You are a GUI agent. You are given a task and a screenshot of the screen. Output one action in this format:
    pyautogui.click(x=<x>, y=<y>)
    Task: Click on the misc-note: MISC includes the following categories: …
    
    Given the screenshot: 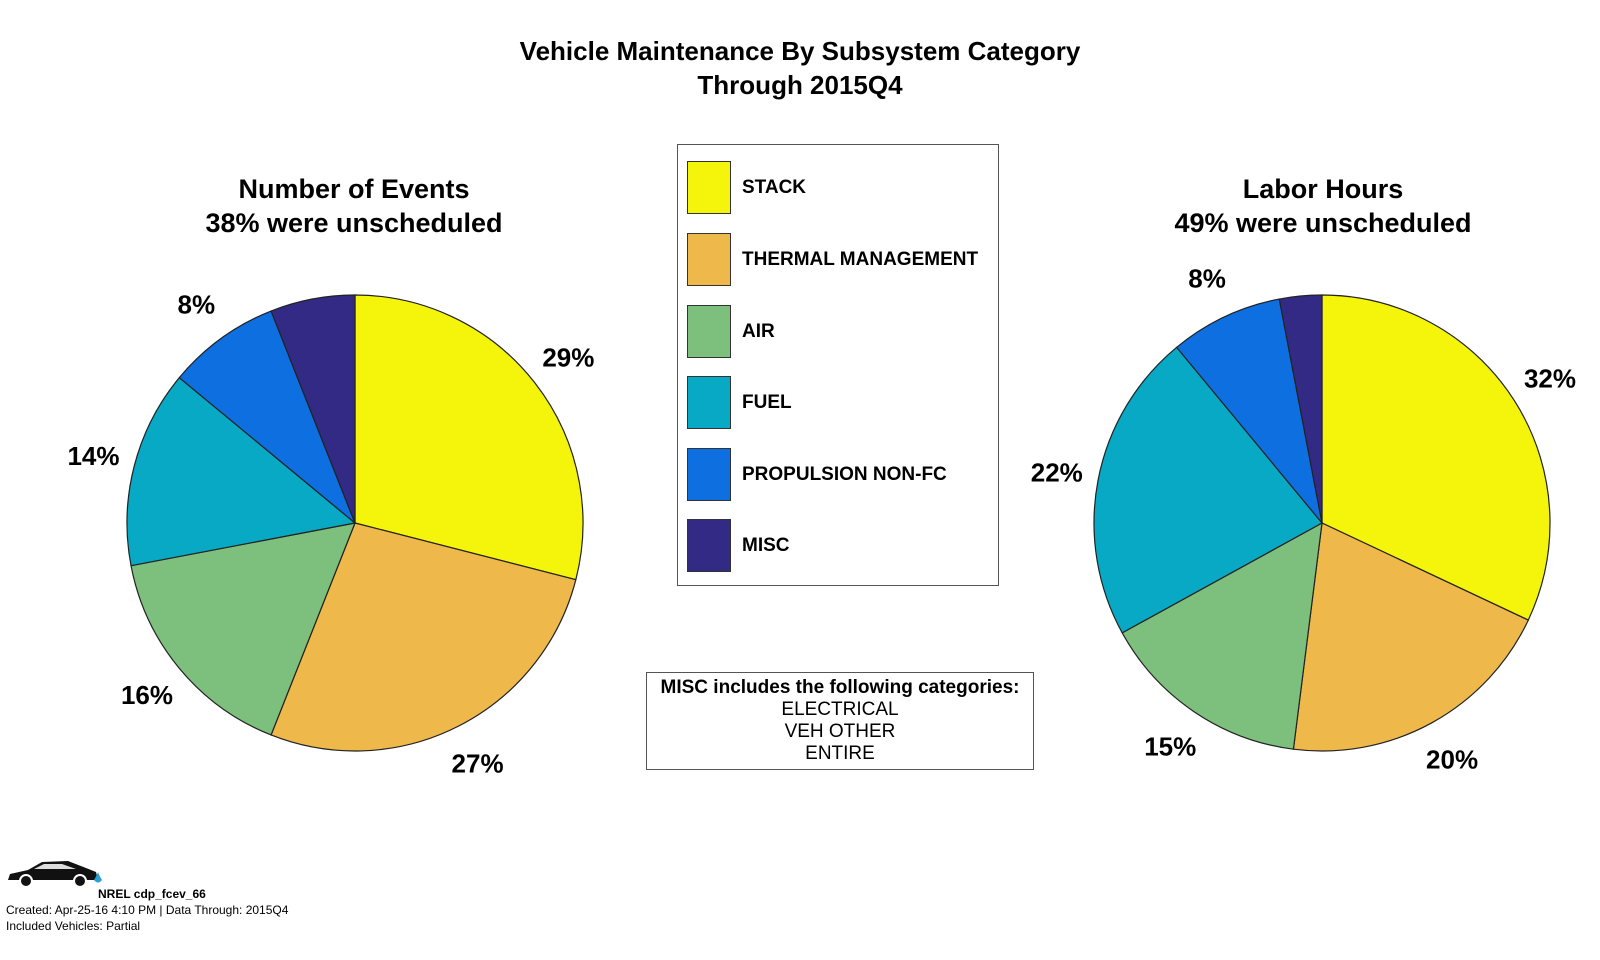 What is the action you would take?
    pyautogui.click(x=840, y=721)
    